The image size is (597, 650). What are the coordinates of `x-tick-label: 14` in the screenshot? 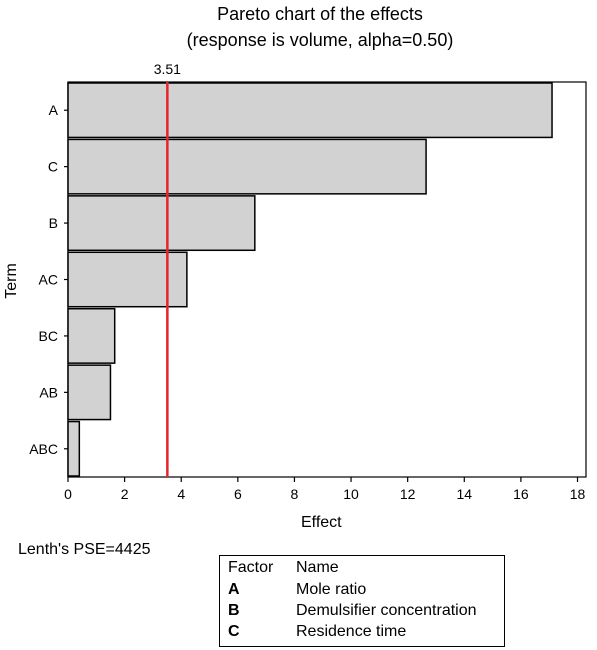 It's located at (464, 494).